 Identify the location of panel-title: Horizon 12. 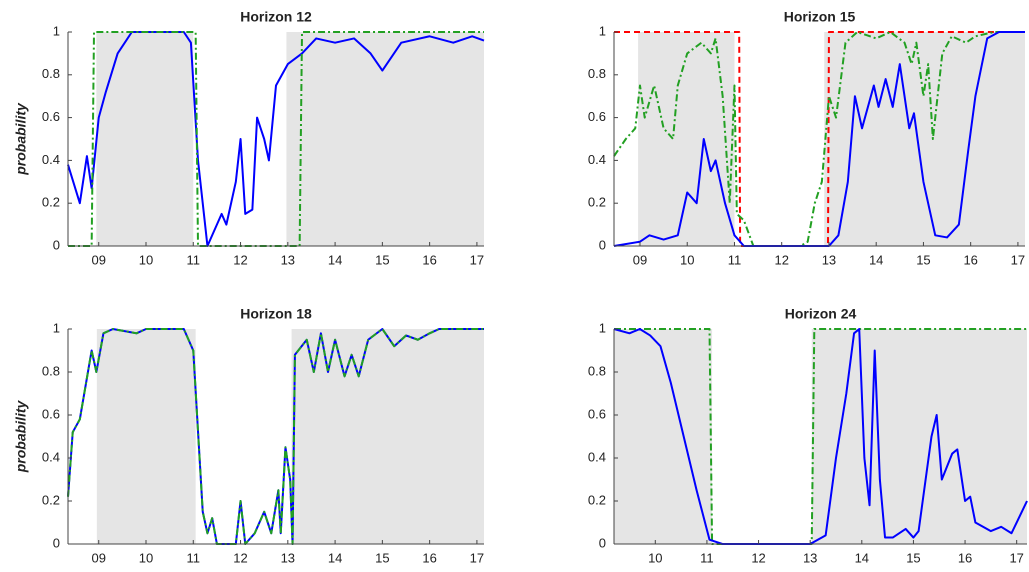
(276, 17).